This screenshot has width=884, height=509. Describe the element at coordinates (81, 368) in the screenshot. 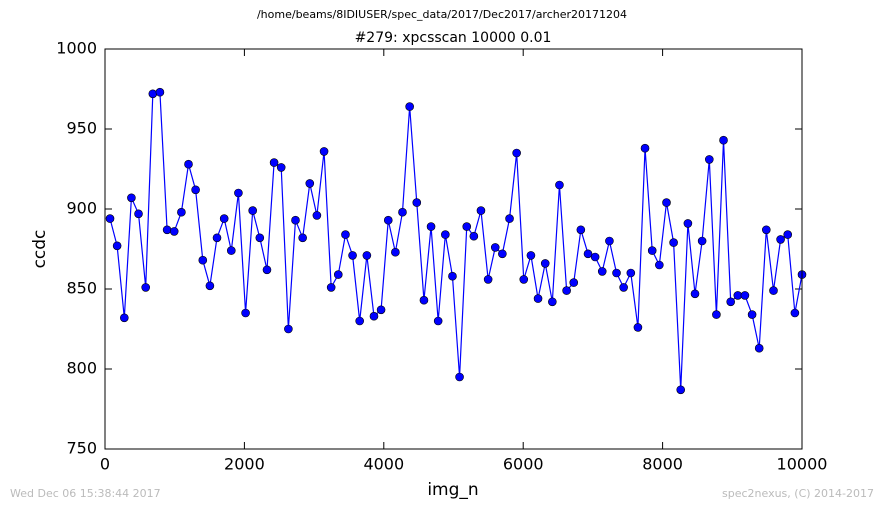

I see `y-tick-label: 800` at that location.